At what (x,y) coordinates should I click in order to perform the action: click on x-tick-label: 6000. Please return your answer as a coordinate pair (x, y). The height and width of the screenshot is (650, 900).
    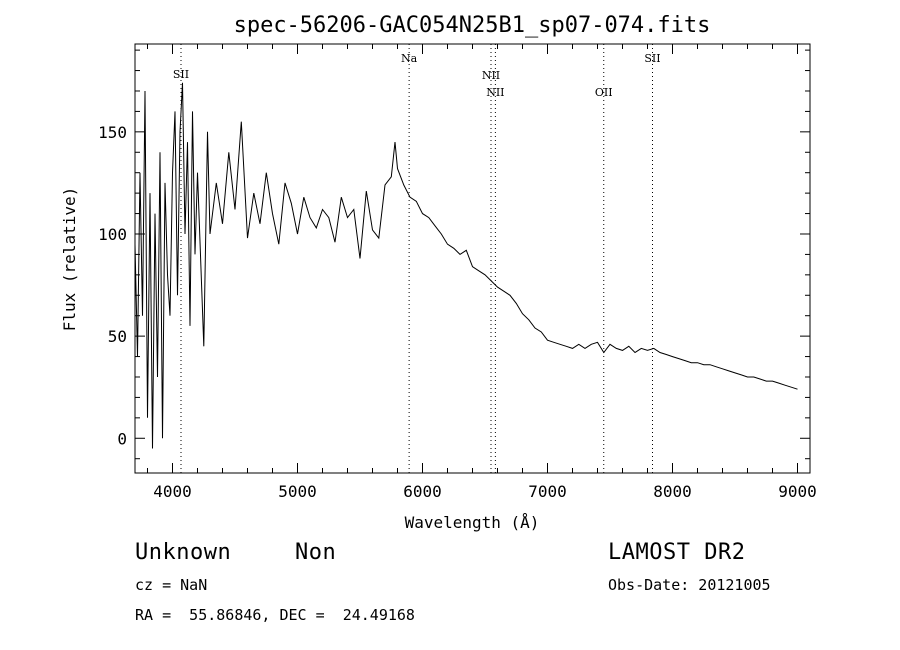
    Looking at the image, I should click on (422, 491).